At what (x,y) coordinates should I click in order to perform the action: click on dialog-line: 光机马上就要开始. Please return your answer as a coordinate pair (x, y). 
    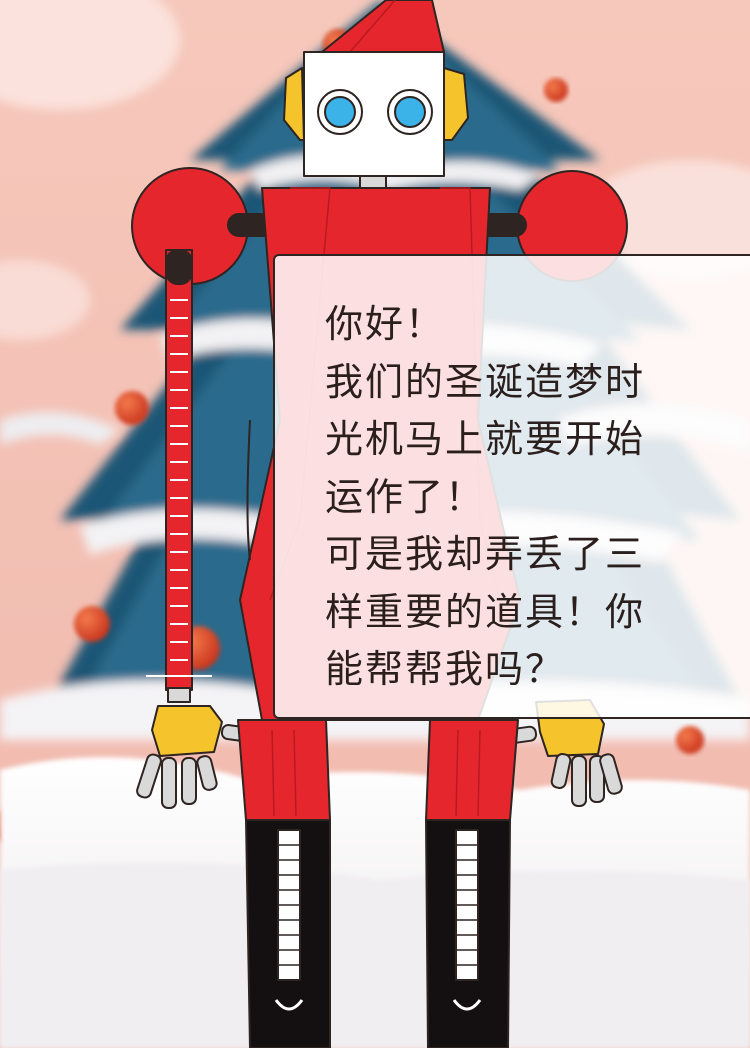
    Looking at the image, I should click on (485, 439).